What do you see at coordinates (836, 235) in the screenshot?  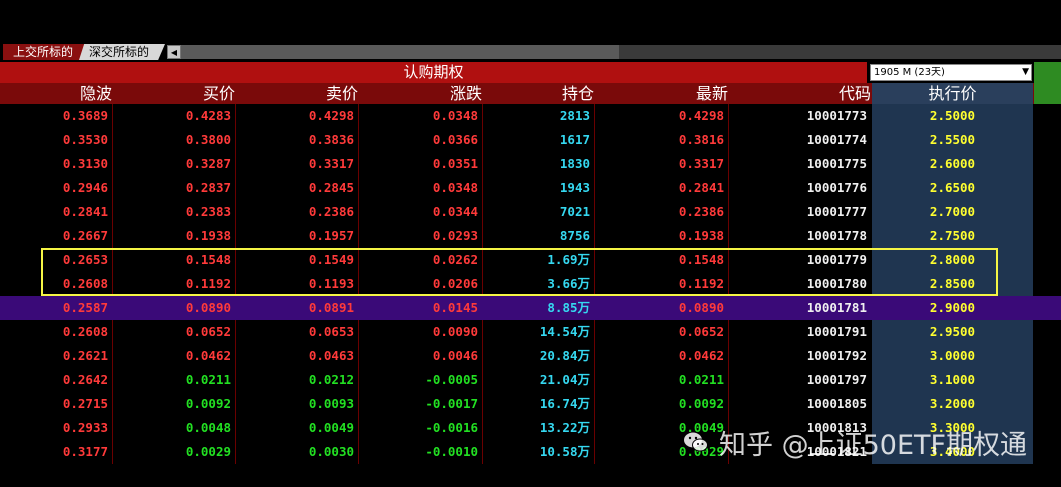 I see `cell-code: 10001778` at bounding box center [836, 235].